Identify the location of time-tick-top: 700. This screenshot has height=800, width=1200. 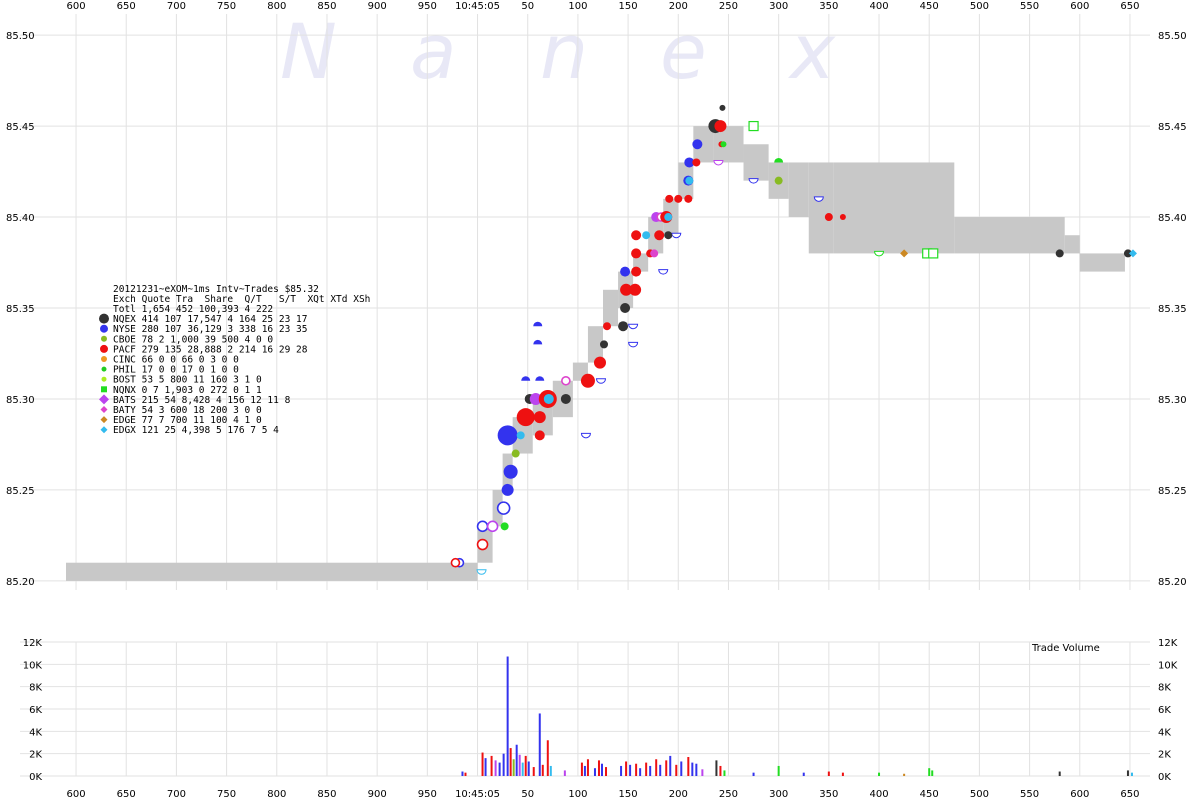
(176, 6).